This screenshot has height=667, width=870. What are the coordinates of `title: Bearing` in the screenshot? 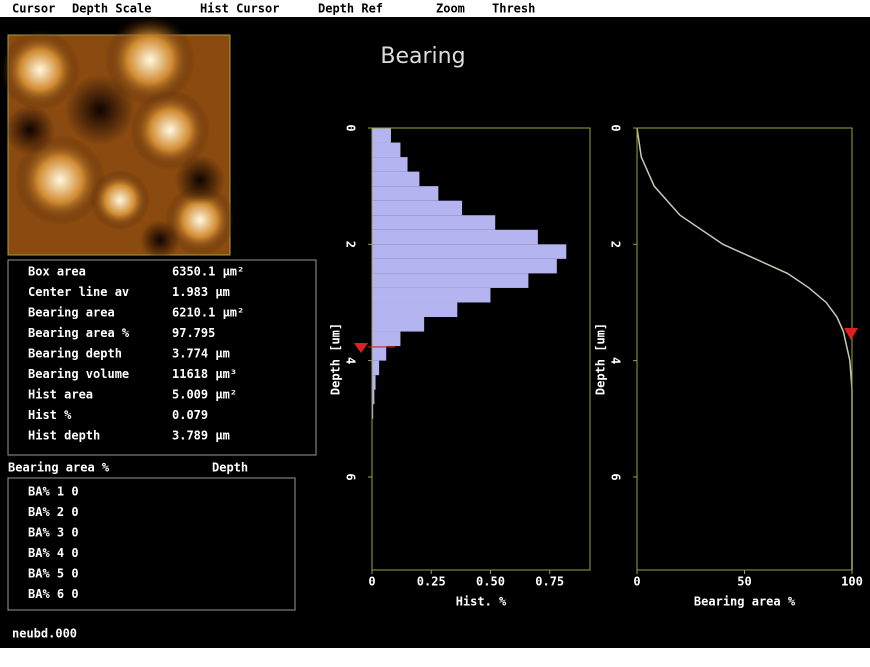 It's located at (422, 56).